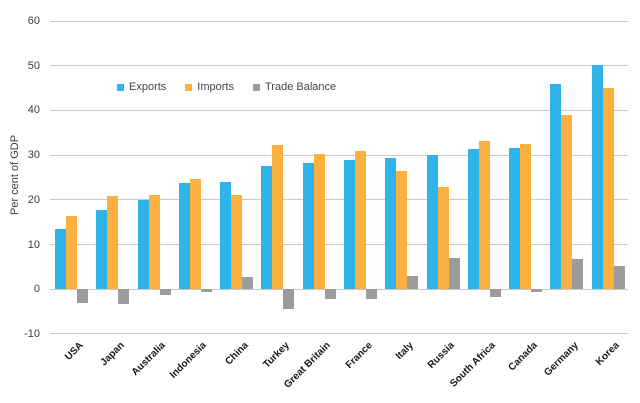 The image size is (640, 403). I want to click on y-tick-label: 10, so click(33, 244).